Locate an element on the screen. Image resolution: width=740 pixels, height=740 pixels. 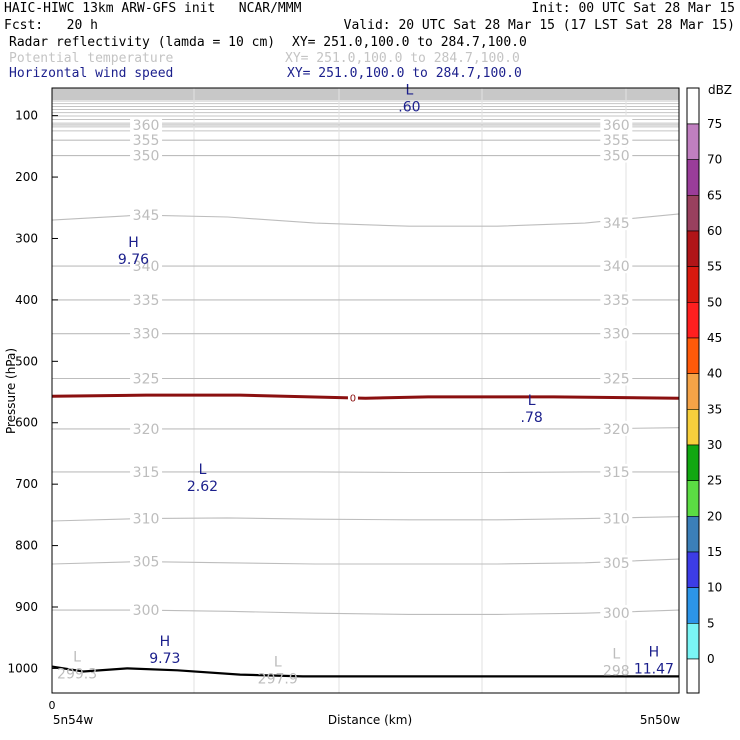
terrain-surface-line is located at coordinates (365, 671).